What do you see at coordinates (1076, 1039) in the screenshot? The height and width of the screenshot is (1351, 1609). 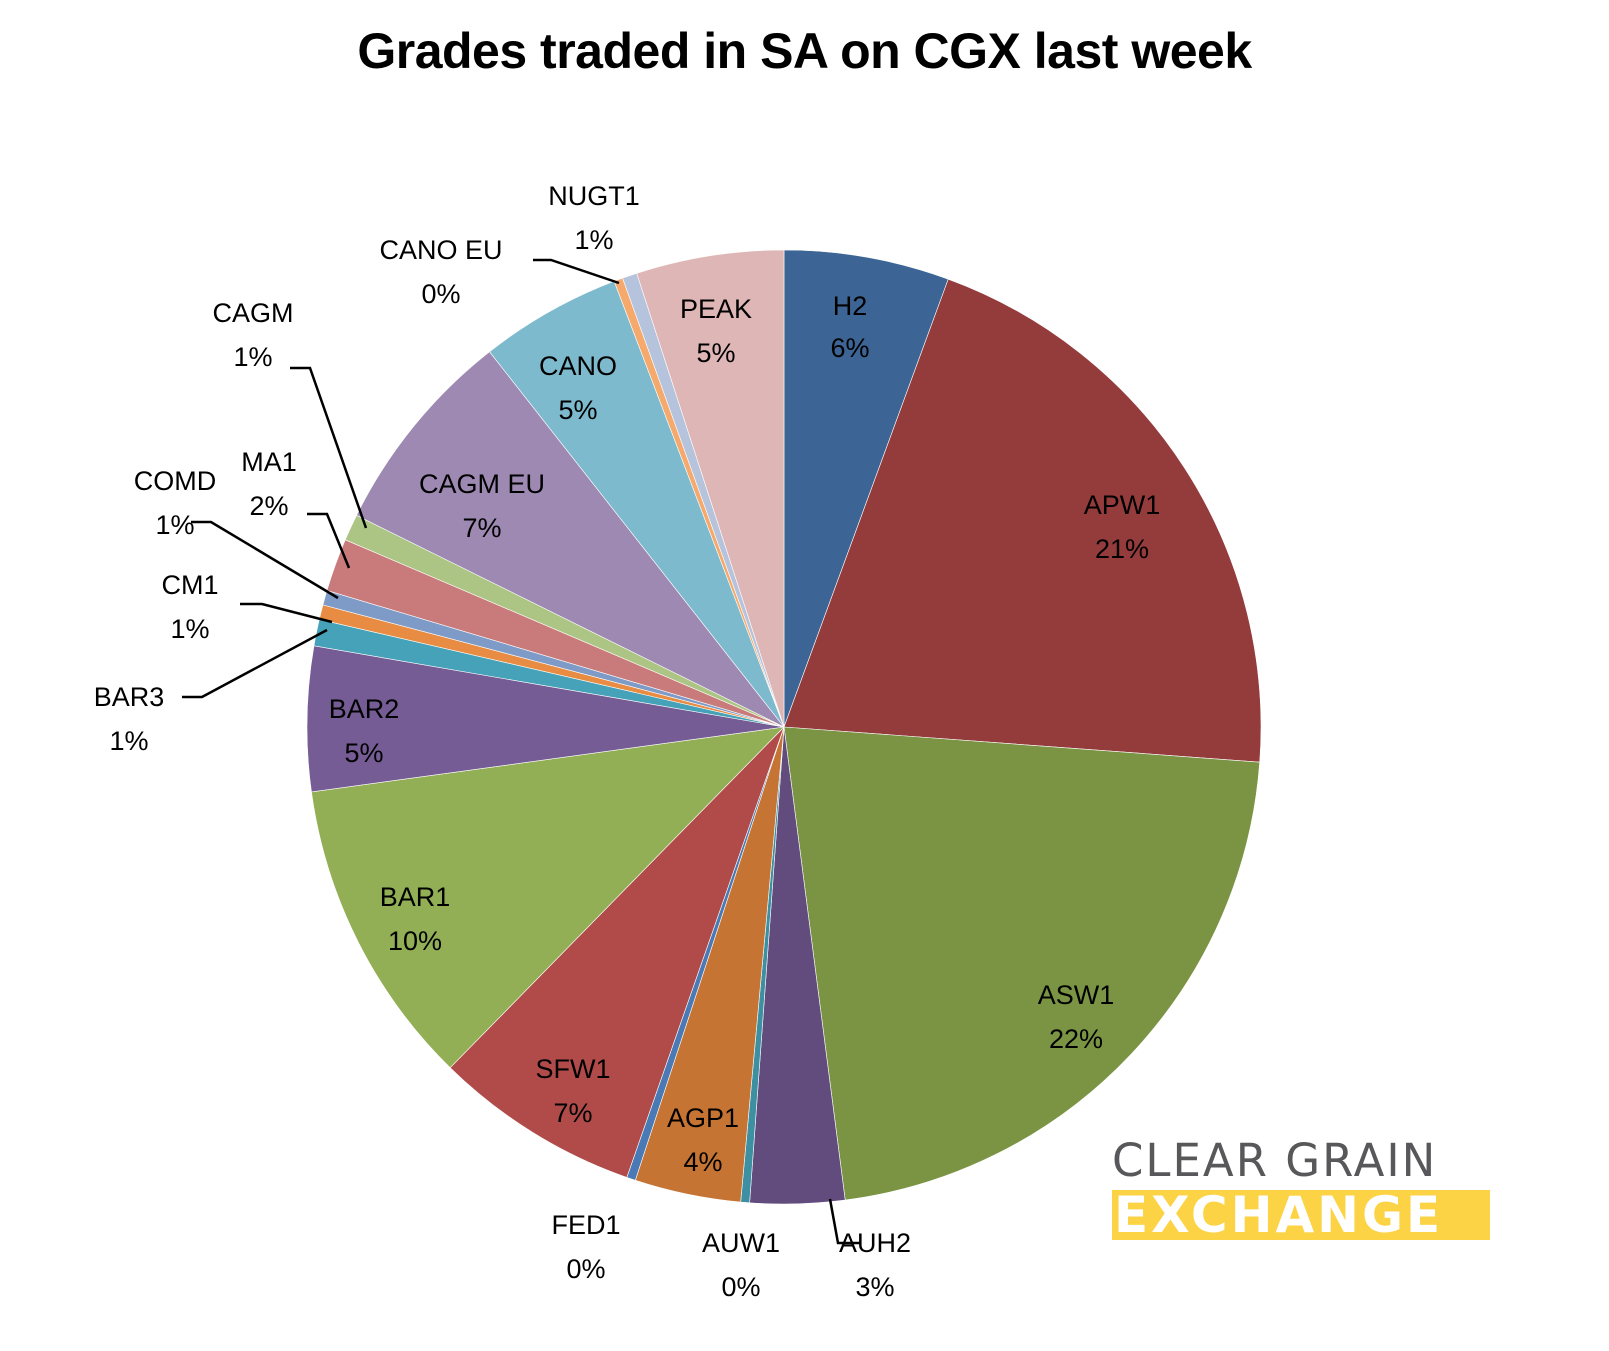 I see `data-label-percent-asw1: 22%` at bounding box center [1076, 1039].